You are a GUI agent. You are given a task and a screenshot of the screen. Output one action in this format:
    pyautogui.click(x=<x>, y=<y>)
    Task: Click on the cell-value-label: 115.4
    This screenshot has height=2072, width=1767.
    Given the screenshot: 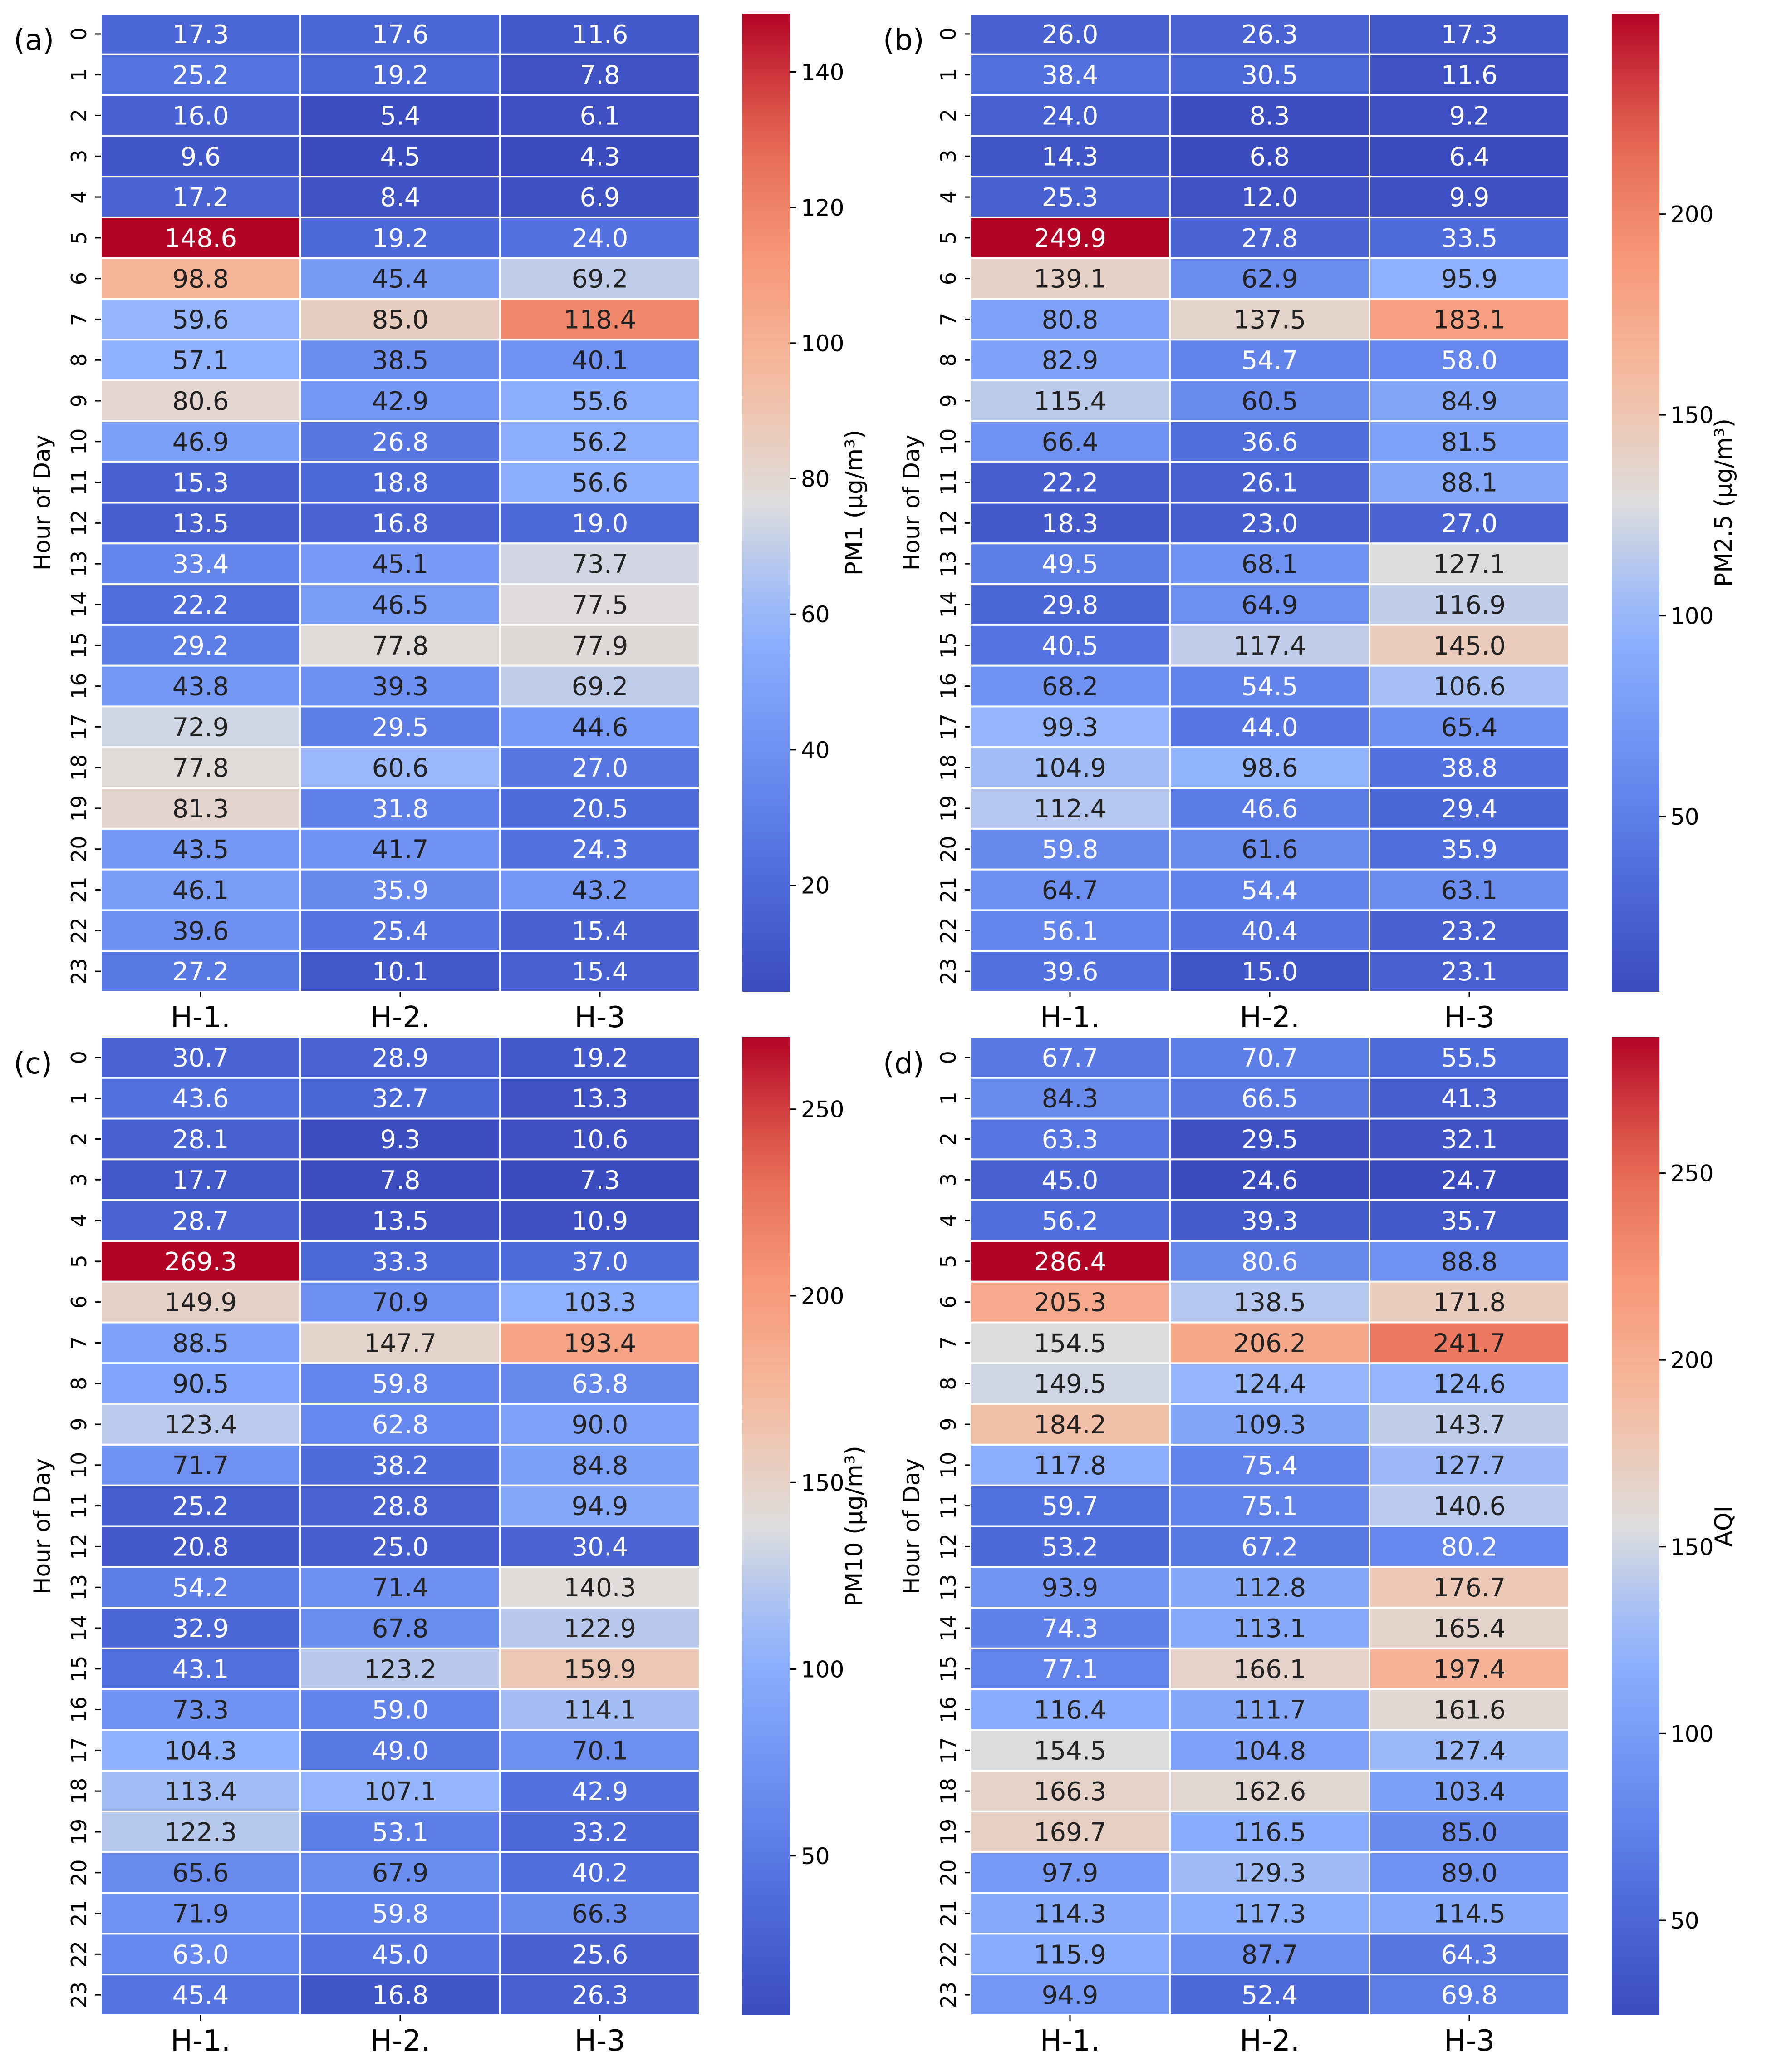 What is the action you would take?
    pyautogui.click(x=1070, y=401)
    